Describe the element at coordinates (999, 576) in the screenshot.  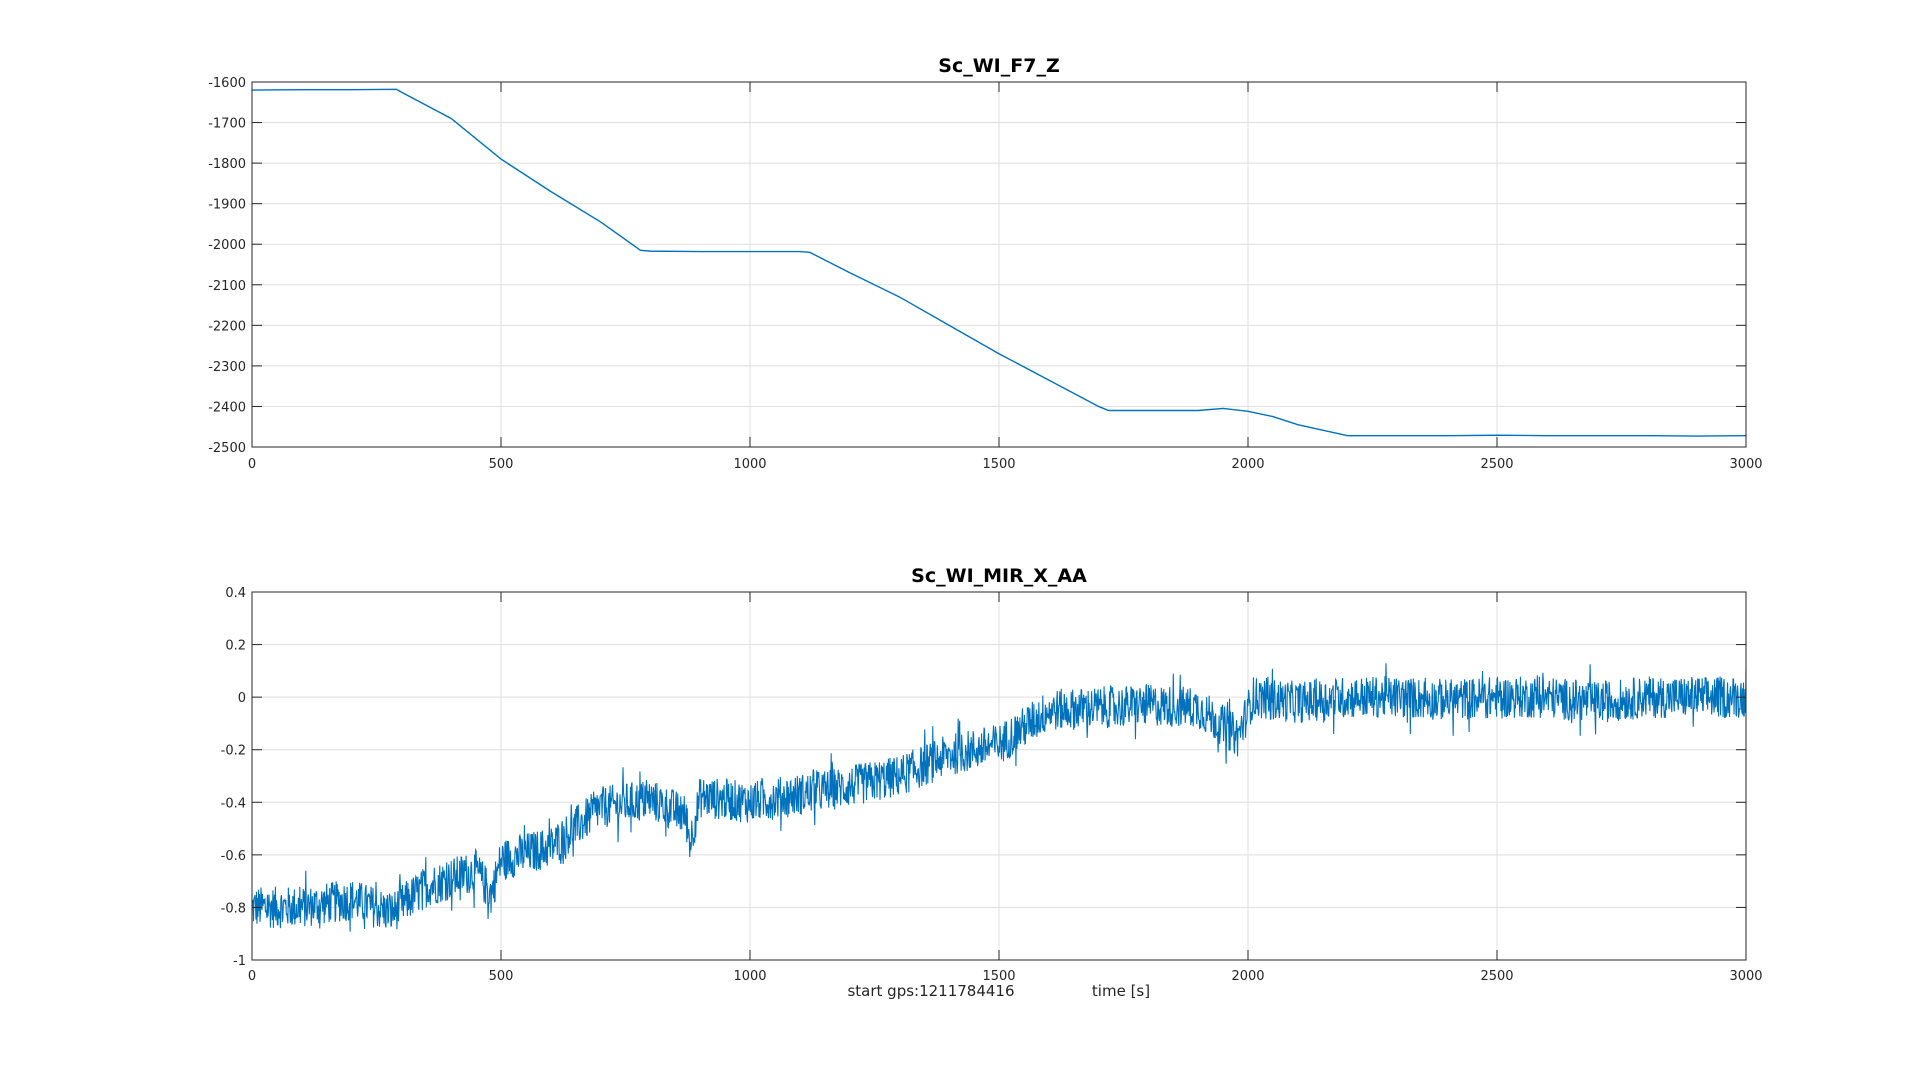
I see `chart-title: Sc_WI_MIR_X_AA` at that location.